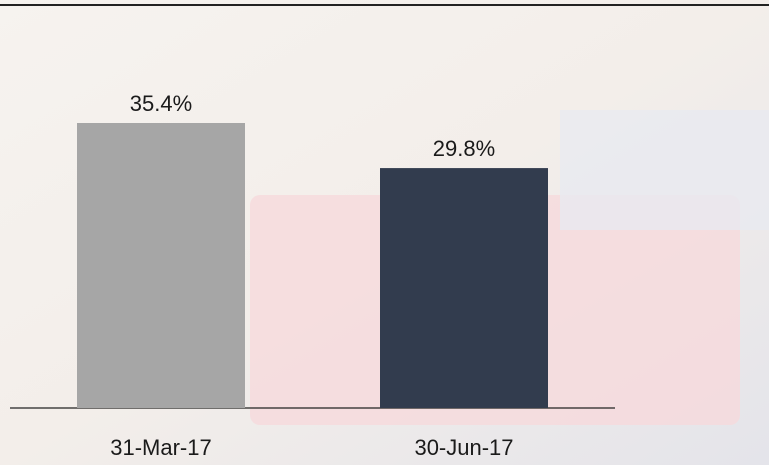  I want to click on data-label: 29.8%, so click(464, 148).